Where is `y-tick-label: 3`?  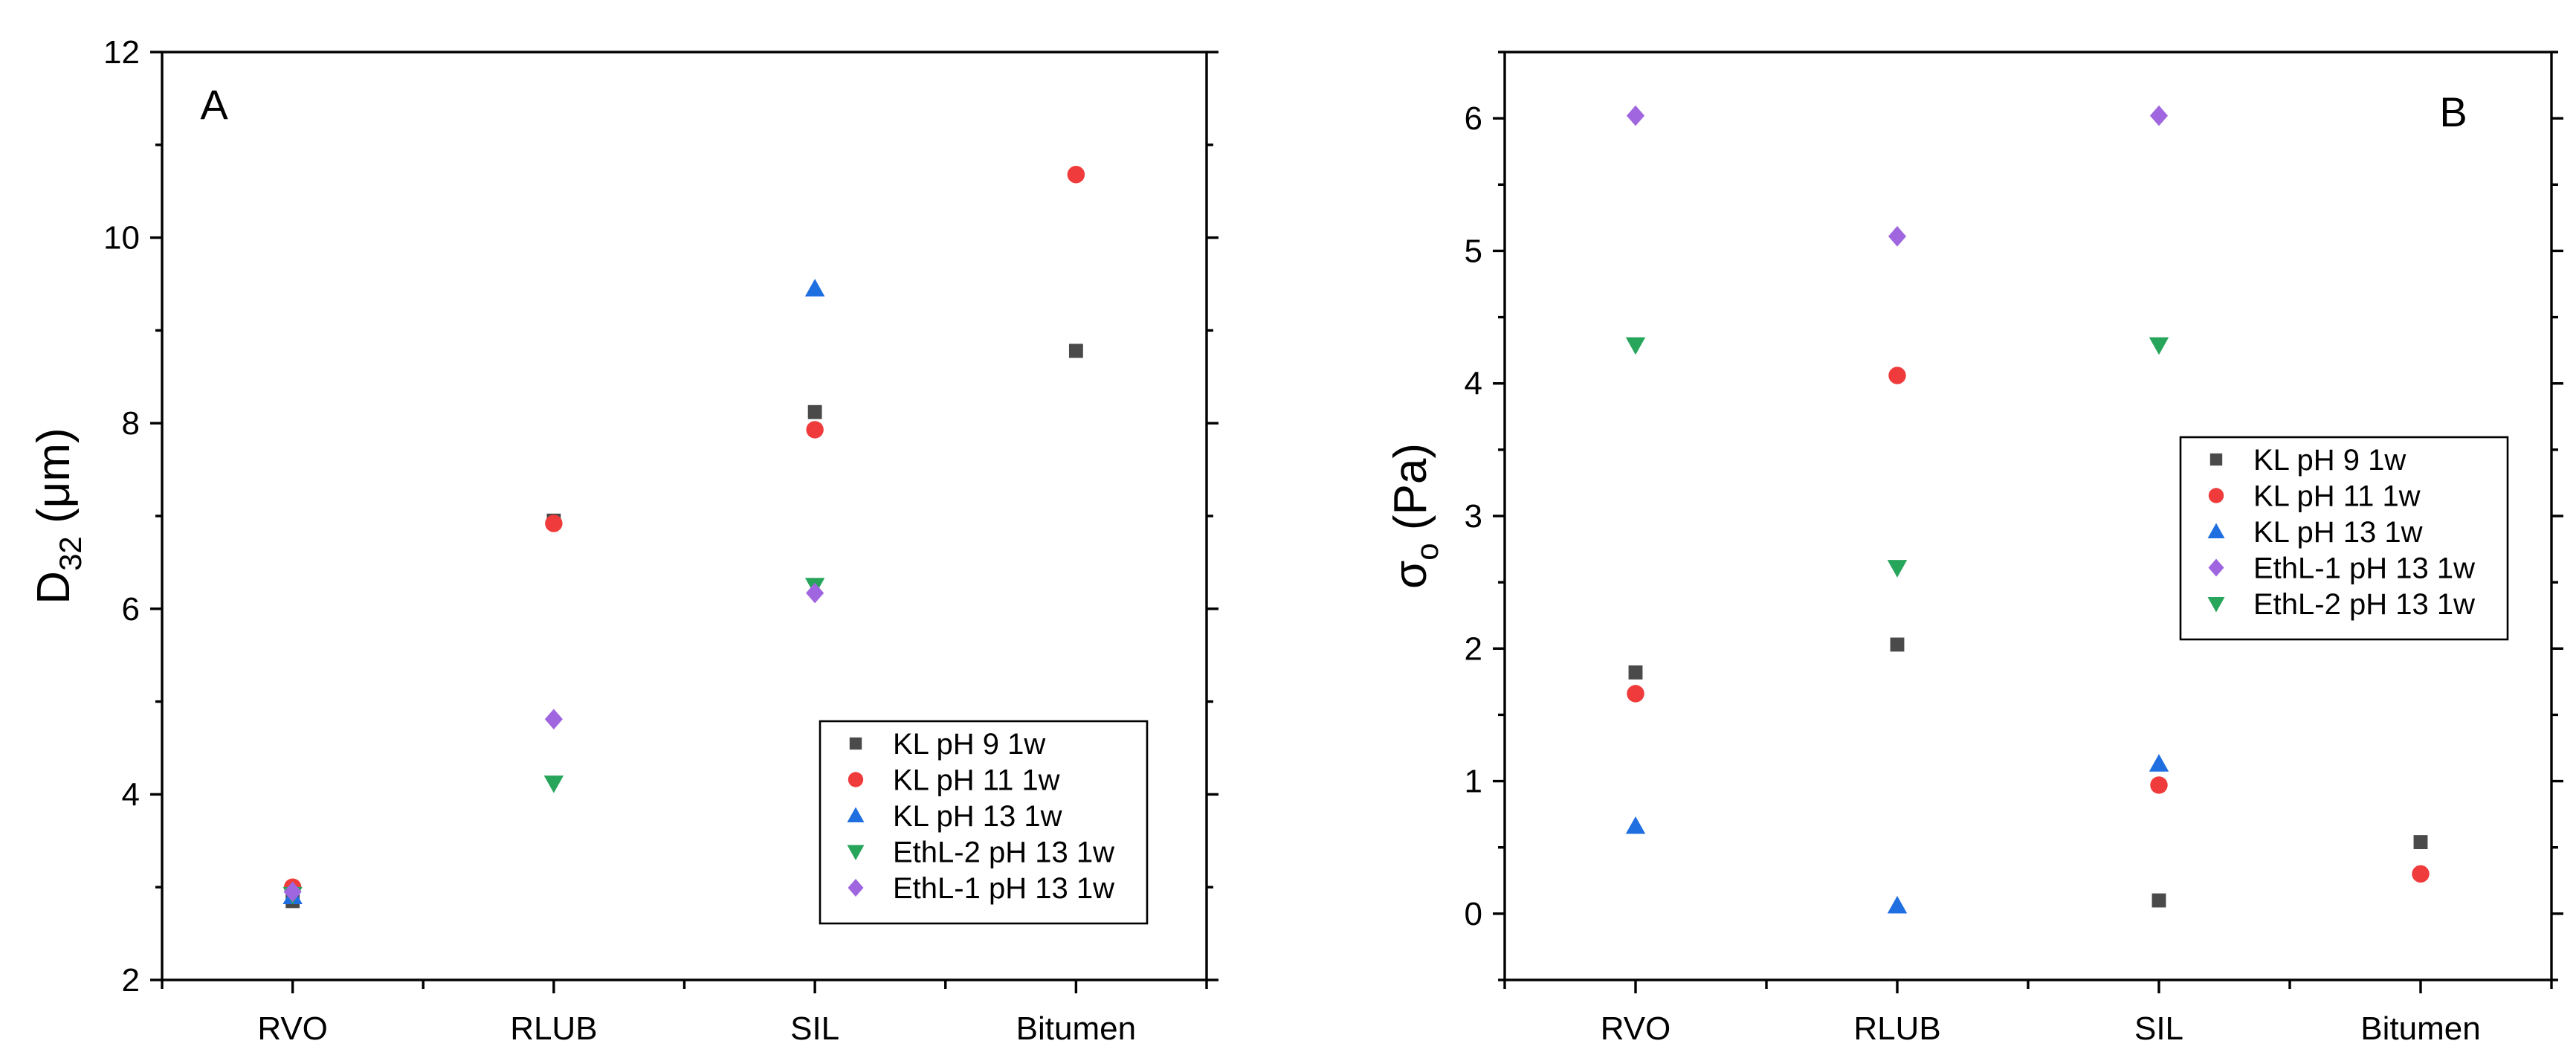
y-tick-label: 3 is located at coordinates (1473, 516).